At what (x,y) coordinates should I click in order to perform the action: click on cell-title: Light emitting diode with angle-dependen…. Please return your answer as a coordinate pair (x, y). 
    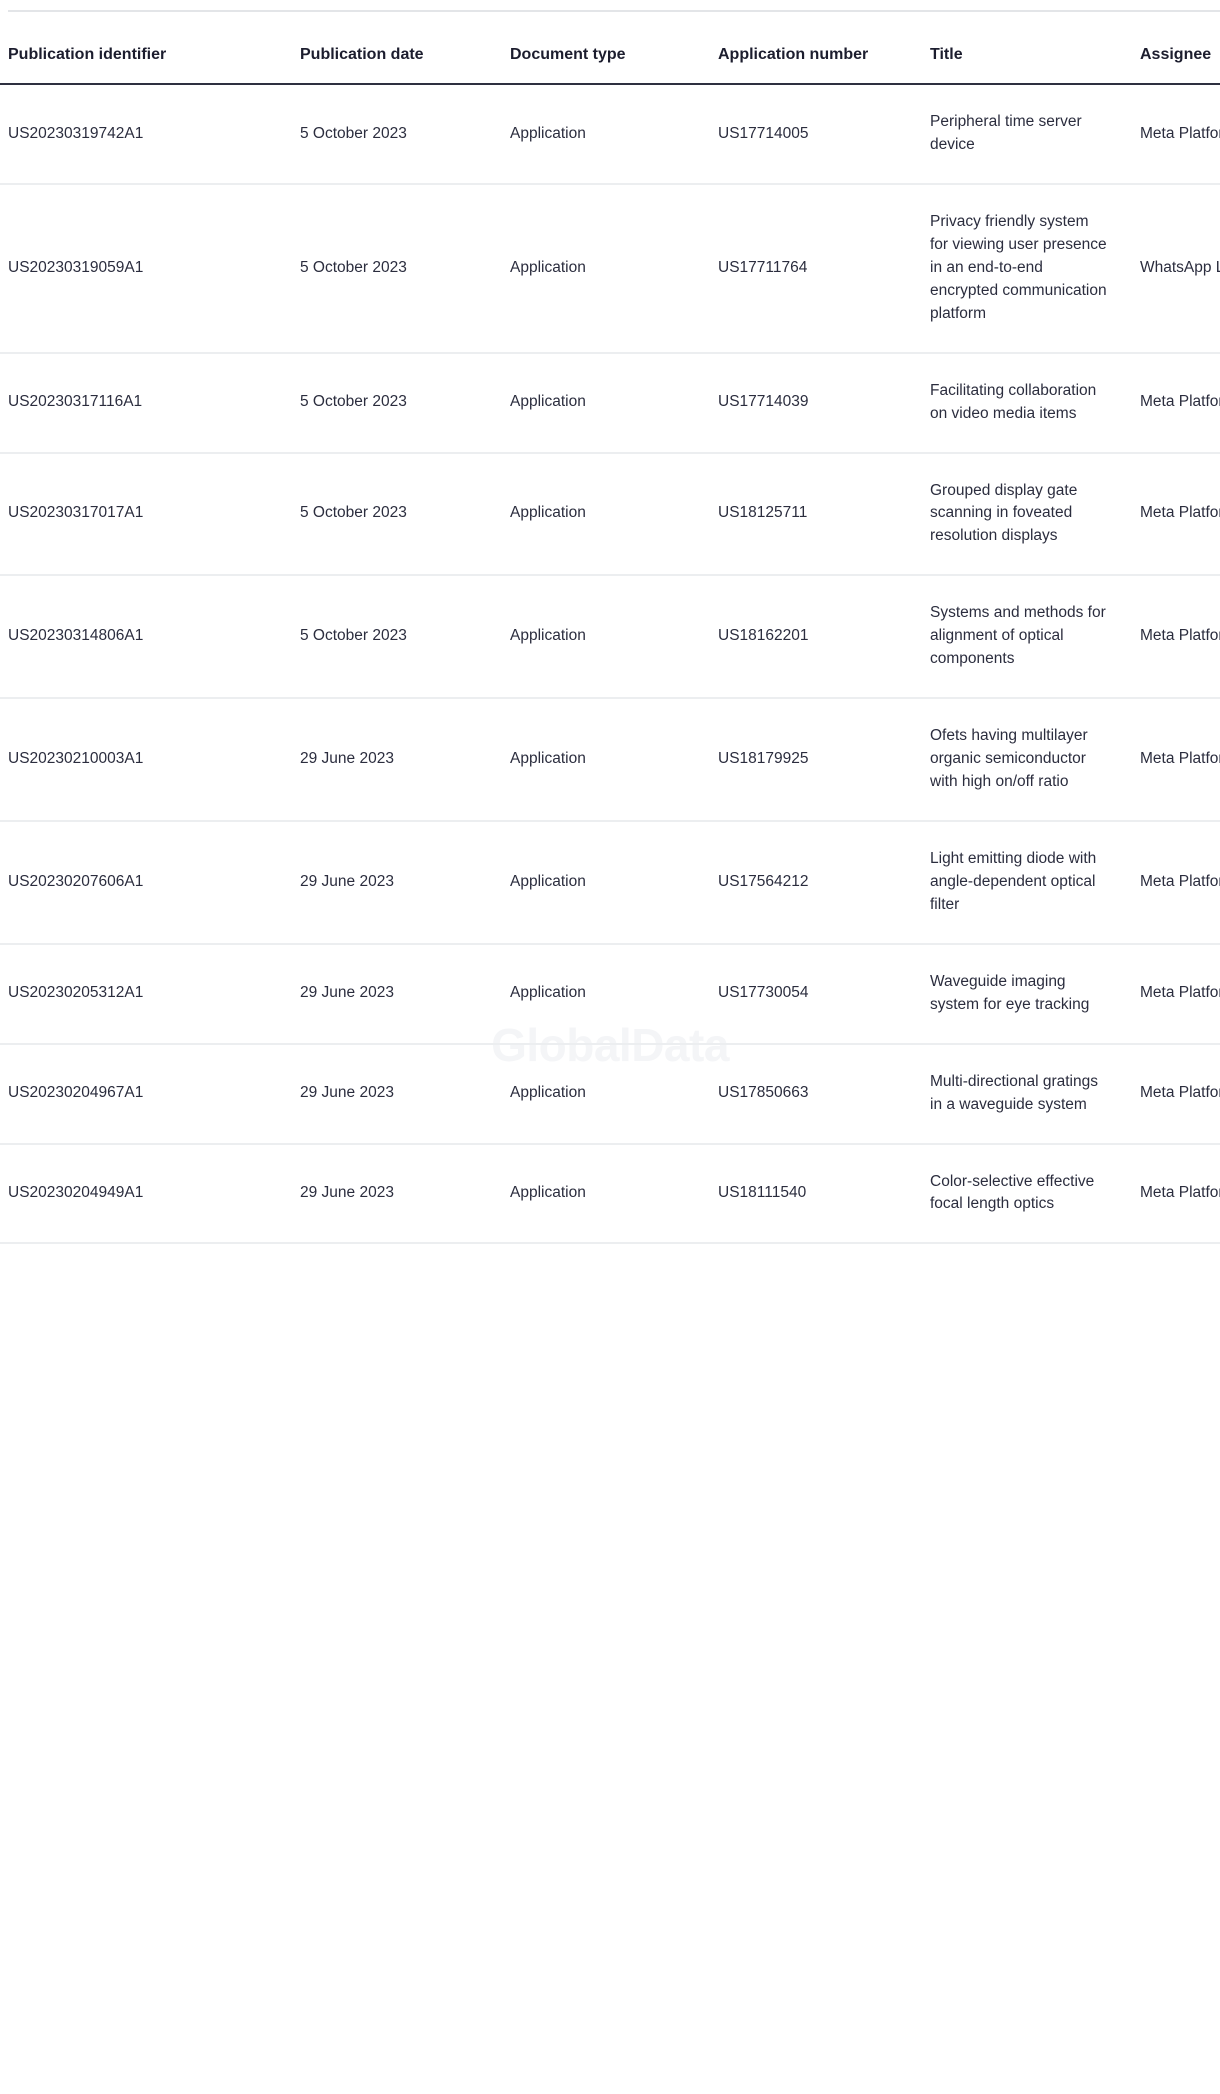
    Looking at the image, I should click on (1027, 882).